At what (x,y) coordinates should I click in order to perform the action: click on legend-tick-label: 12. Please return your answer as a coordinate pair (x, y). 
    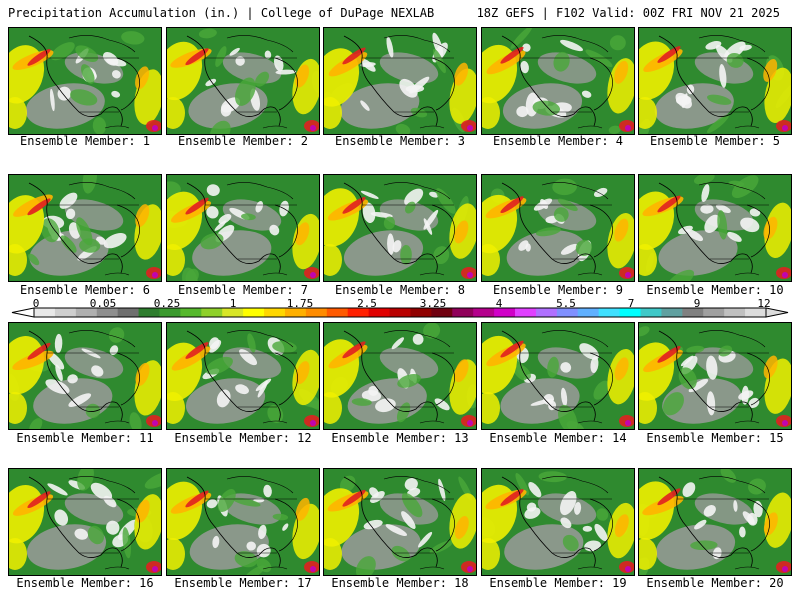
    Looking at the image, I should click on (764, 303).